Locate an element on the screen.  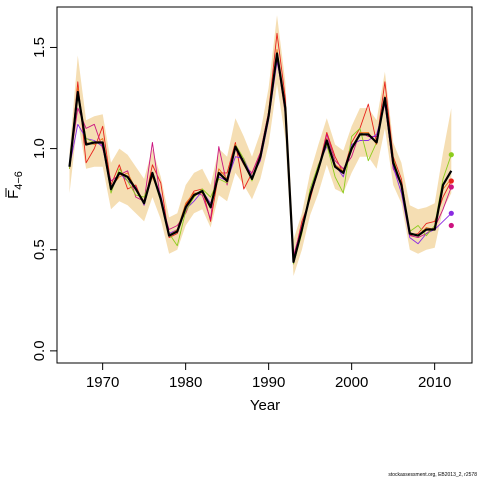
x-tick-label-1: 1980 is located at coordinates (185, 382).